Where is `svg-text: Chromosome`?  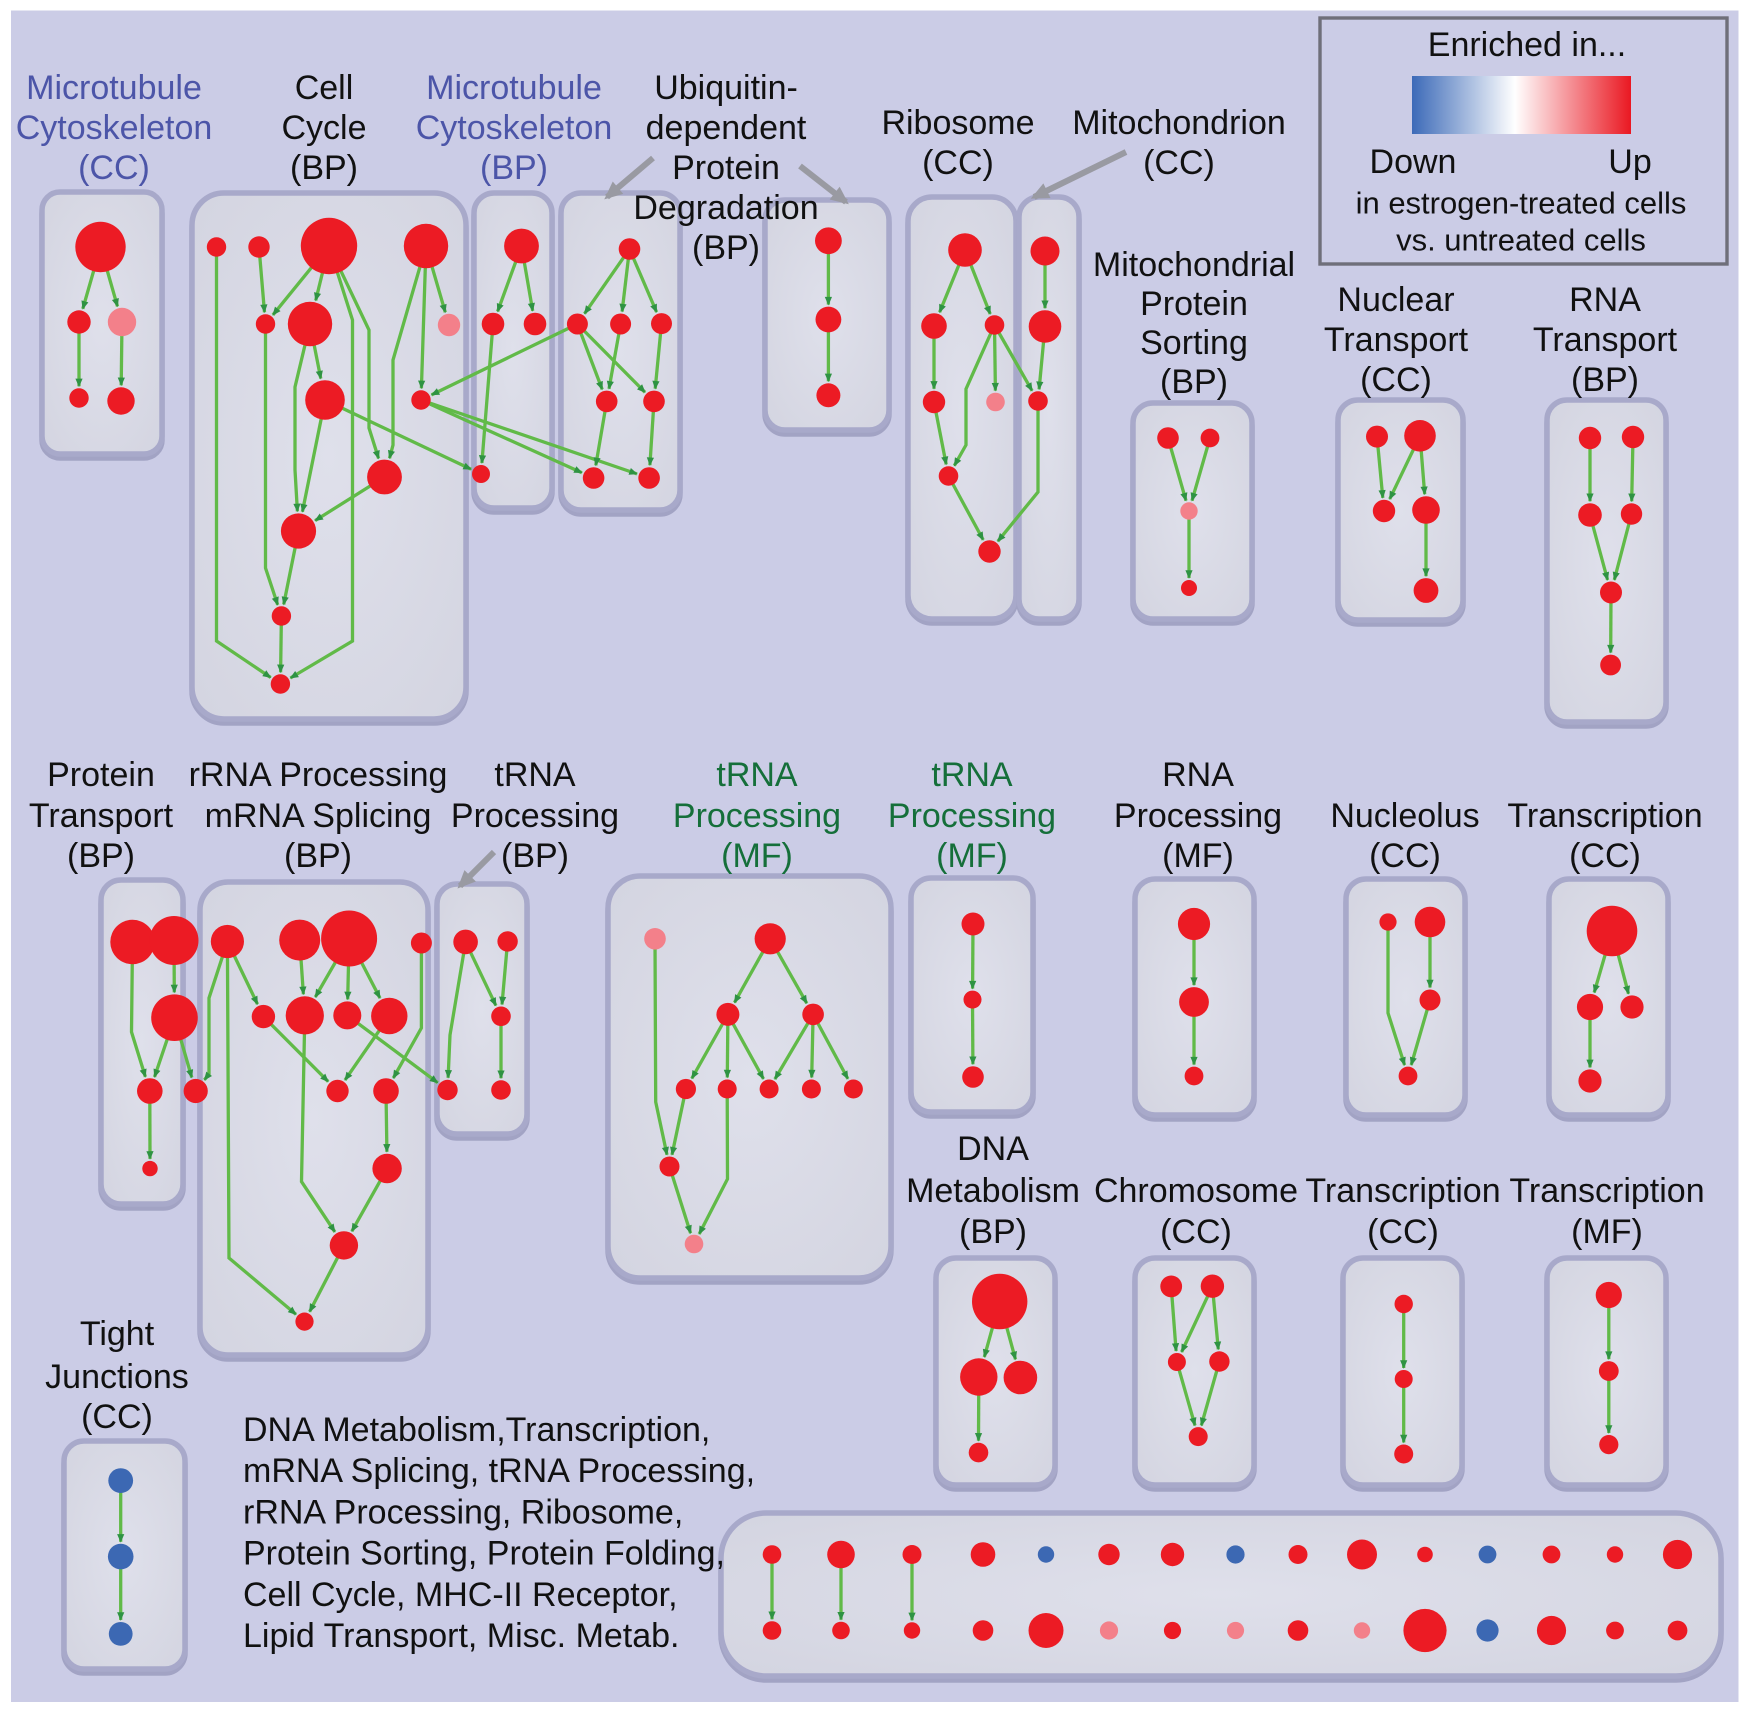
svg-text: Chromosome is located at coordinates (1196, 1191).